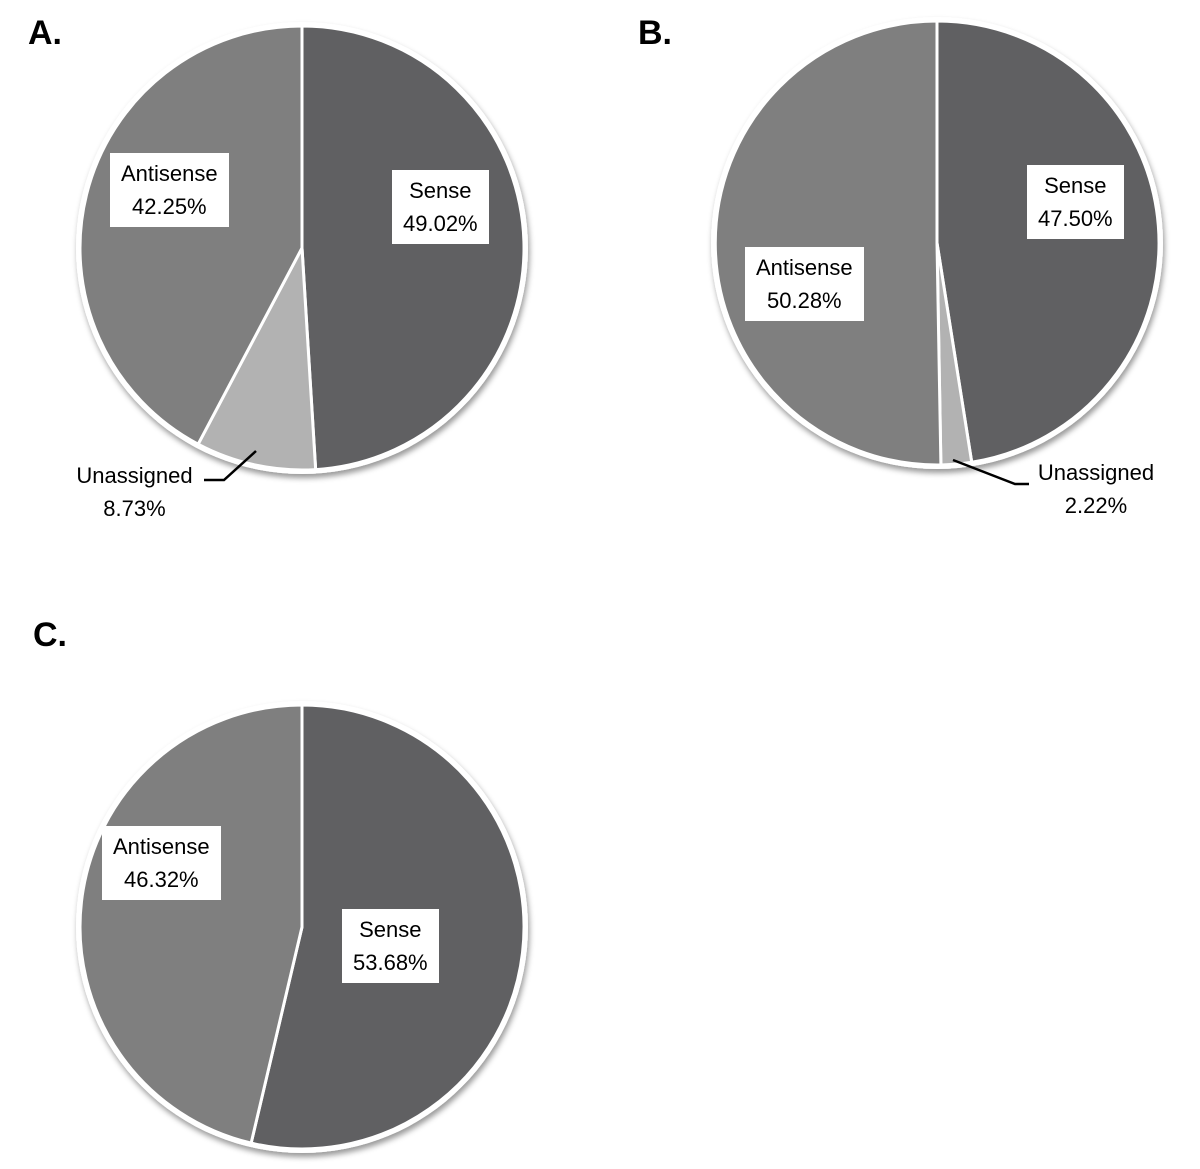  What do you see at coordinates (134, 475) in the screenshot?
I see `label-a-unassigned-name: Unassigned` at bounding box center [134, 475].